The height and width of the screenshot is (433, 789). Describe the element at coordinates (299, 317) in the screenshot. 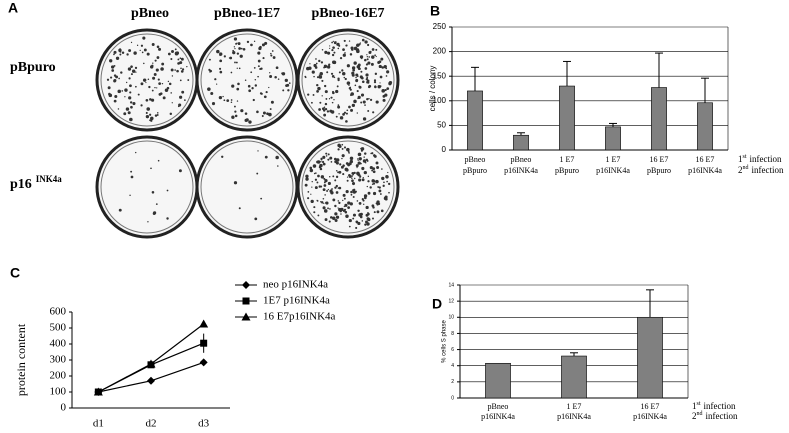

I see `legend-label: 16 E7p16INK4a` at that location.